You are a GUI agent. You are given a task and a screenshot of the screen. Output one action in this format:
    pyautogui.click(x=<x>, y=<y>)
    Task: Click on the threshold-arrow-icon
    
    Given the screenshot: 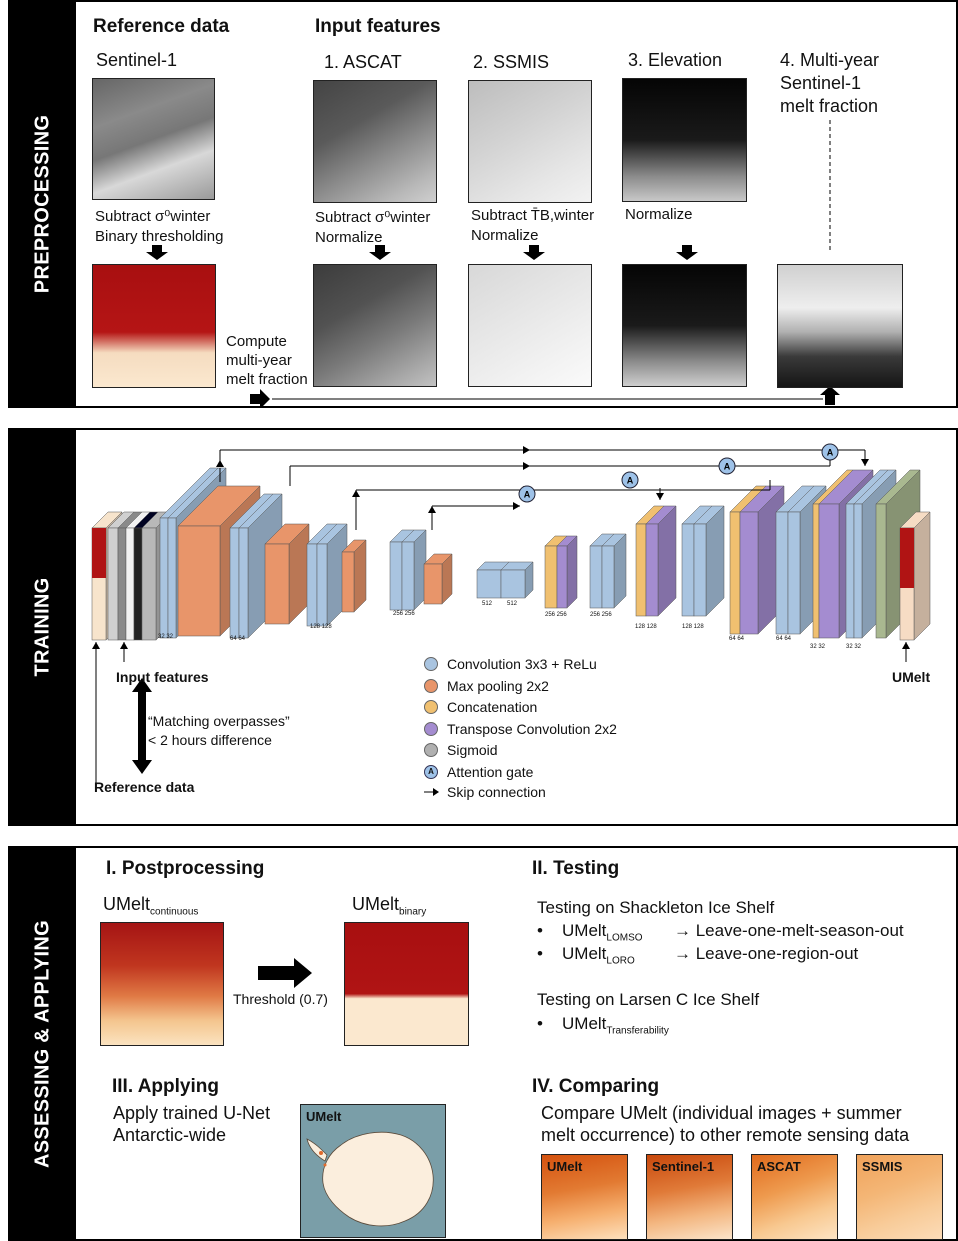 What is the action you would take?
    pyautogui.click(x=285, y=973)
    